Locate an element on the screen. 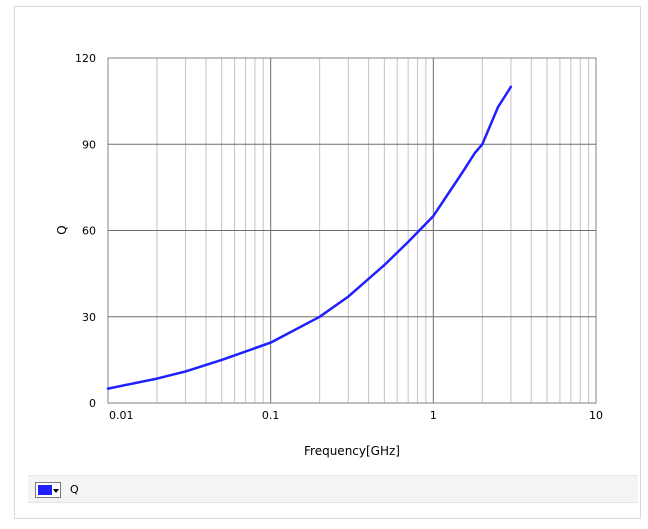 The height and width of the screenshot is (529, 648). legend-bar: Q is located at coordinates (333, 489).